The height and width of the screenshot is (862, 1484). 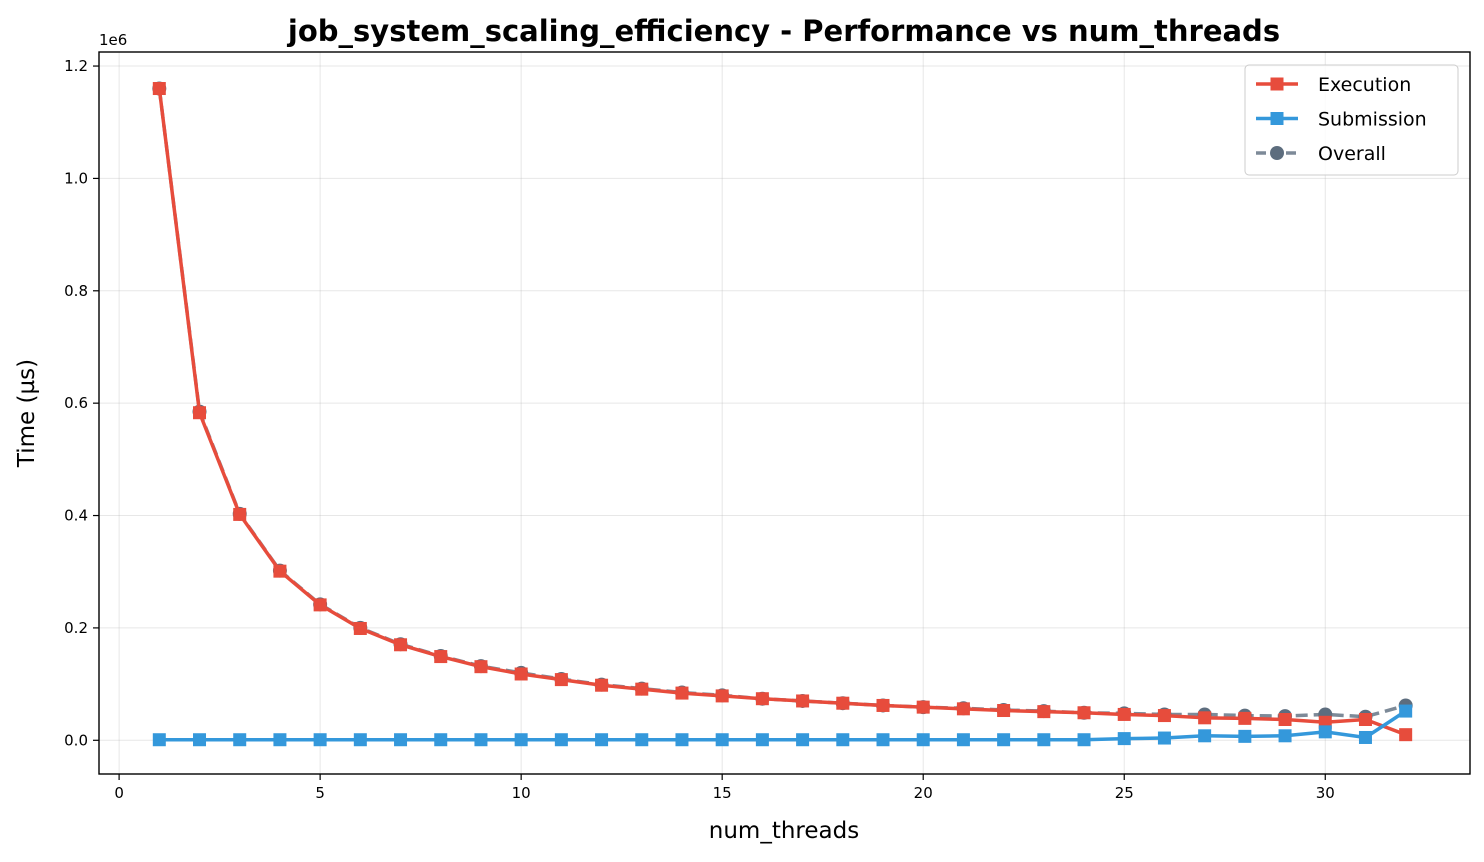 What do you see at coordinates (1352, 154) in the screenshot?
I see `legend-label-overall: Overall` at bounding box center [1352, 154].